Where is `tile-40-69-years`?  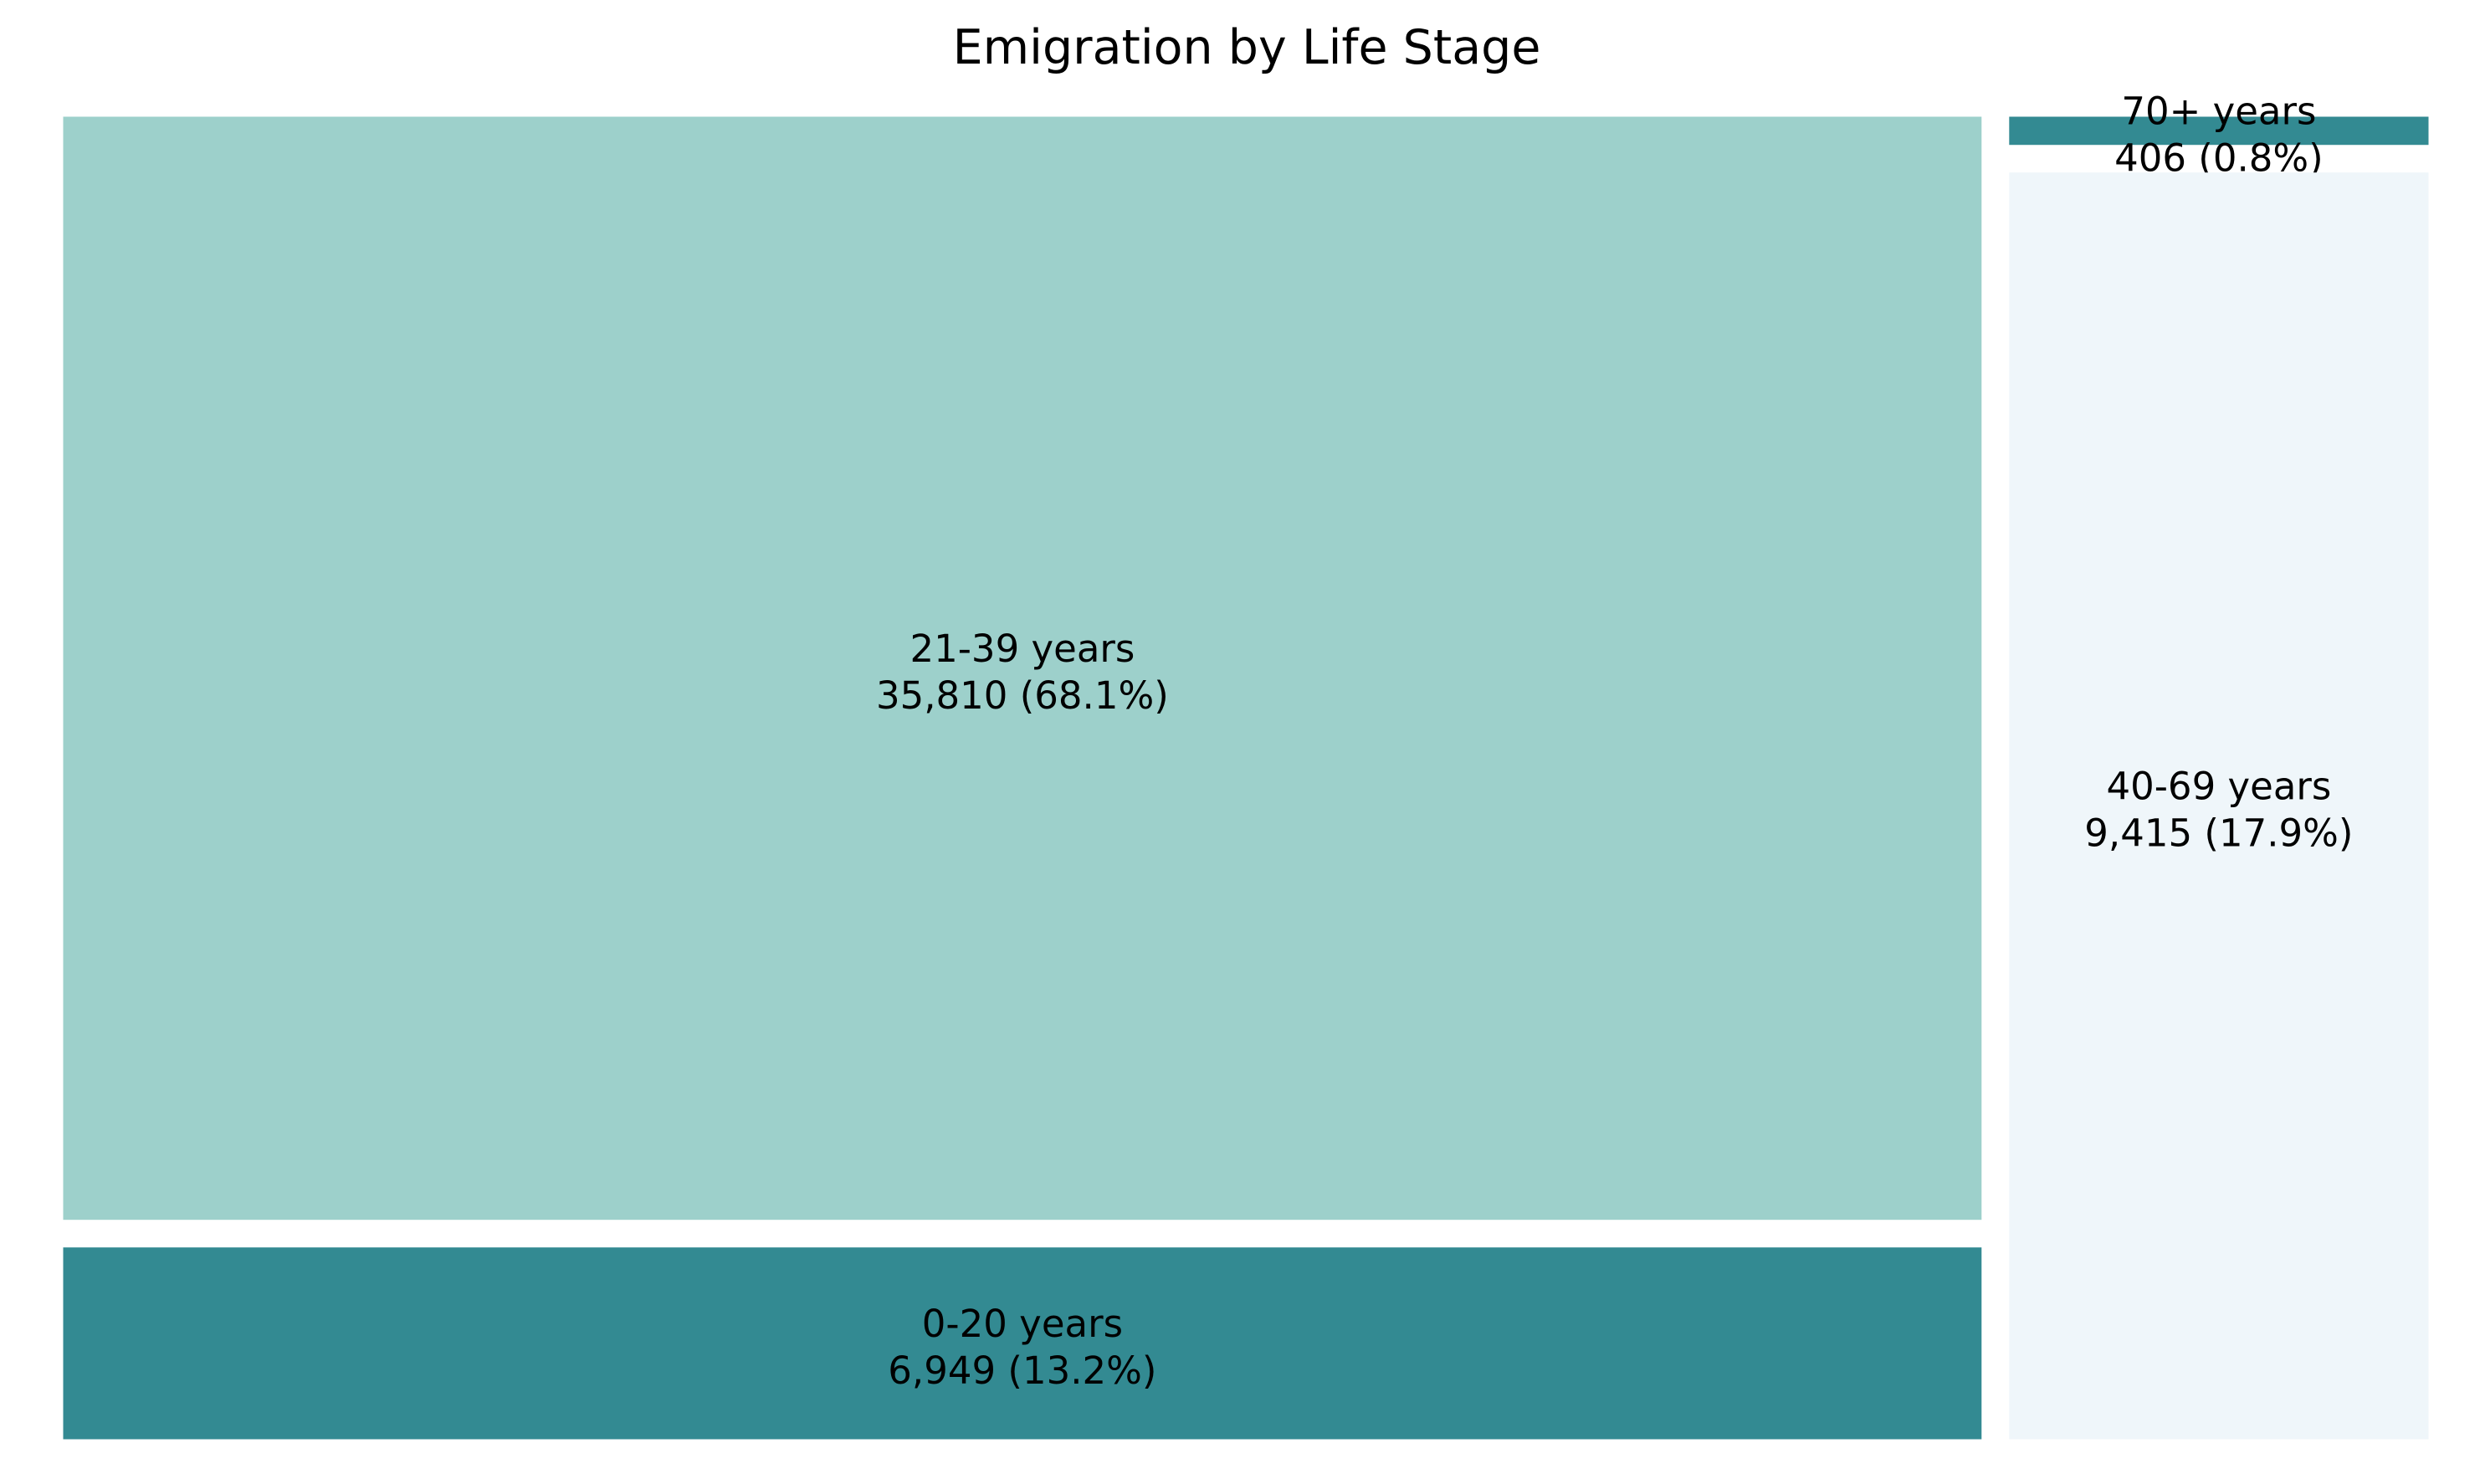 tile-40-69-years is located at coordinates (2219, 806).